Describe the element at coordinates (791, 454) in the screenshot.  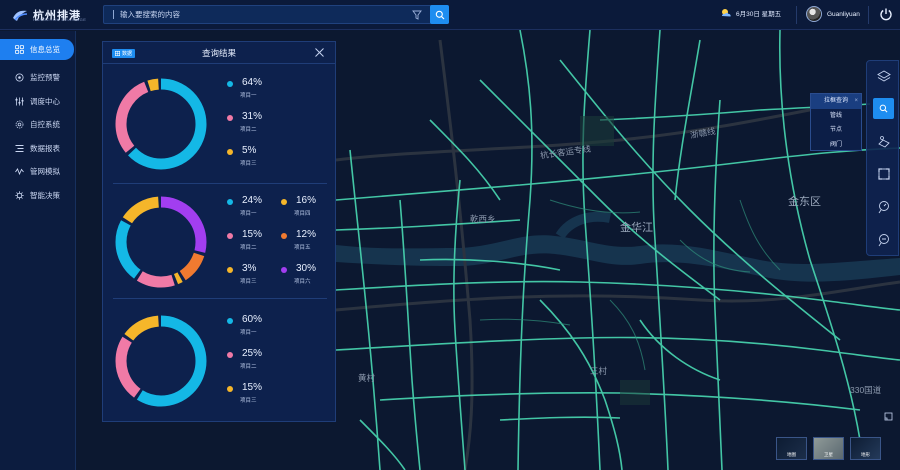
I see `basemap-label: 地图` at that location.